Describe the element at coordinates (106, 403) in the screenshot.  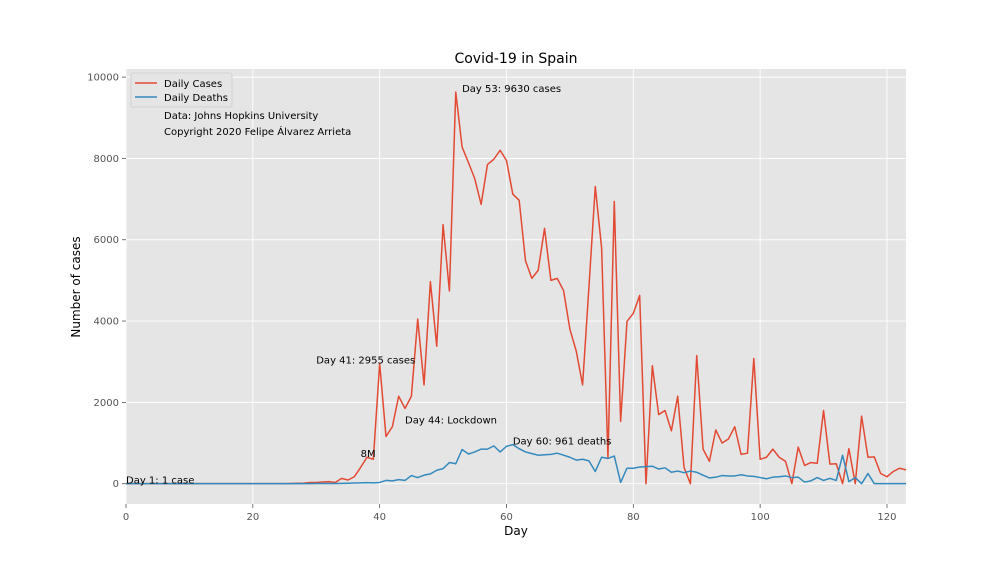
I see `y-tick-label: 2000` at that location.